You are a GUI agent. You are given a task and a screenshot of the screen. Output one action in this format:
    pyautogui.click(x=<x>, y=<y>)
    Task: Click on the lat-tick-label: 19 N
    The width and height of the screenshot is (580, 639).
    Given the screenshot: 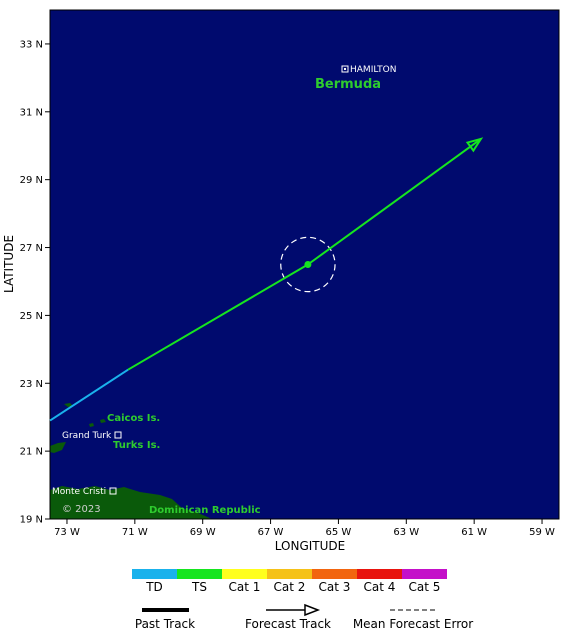 What is the action you would take?
    pyautogui.click(x=31, y=520)
    